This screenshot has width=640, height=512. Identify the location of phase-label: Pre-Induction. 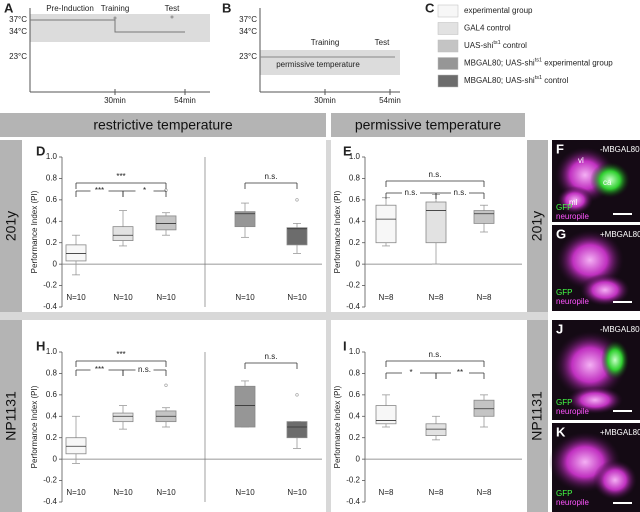
(70, 8).